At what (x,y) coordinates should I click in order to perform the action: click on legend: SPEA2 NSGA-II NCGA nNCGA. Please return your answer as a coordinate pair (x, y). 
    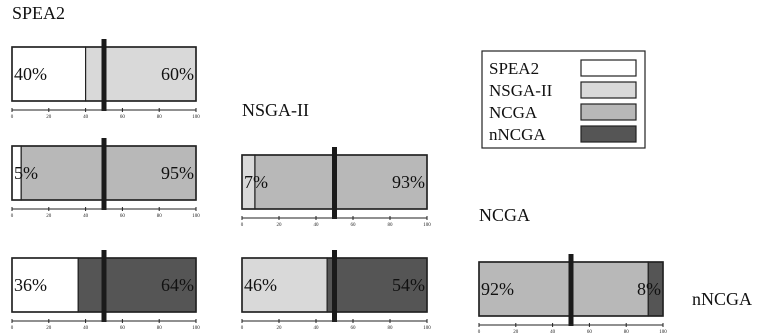
    Looking at the image, I should click on (563, 99).